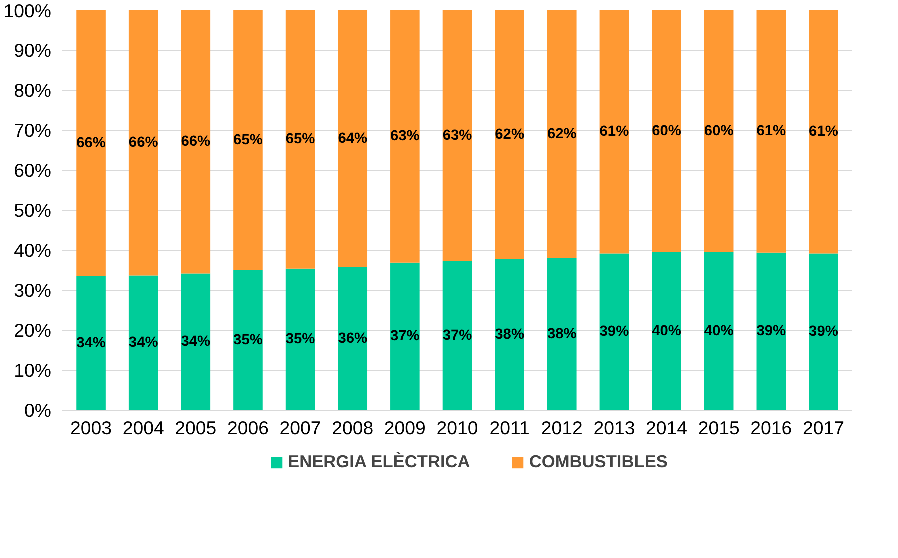 The width and height of the screenshot is (898, 558). I want to click on y-tick-label: 50%, so click(33, 210).